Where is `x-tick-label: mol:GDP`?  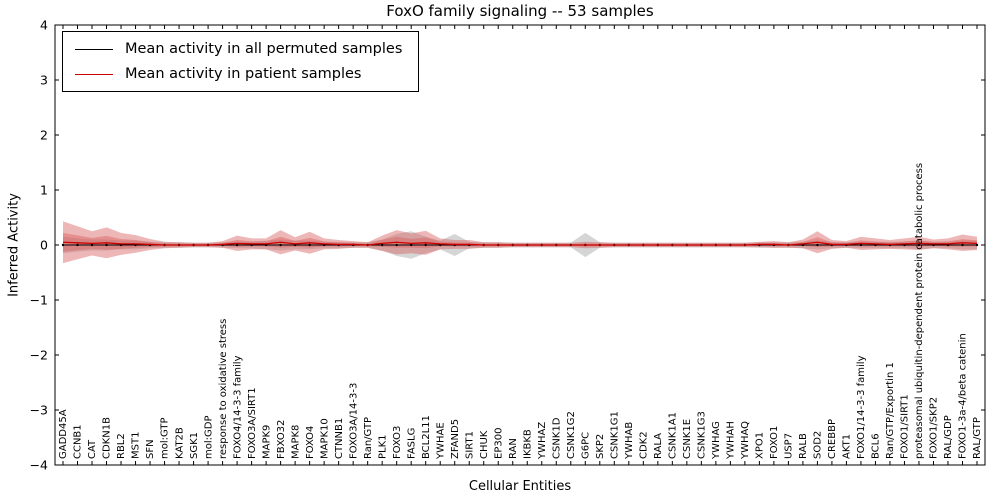 x-tick-label: mol:GDP is located at coordinates (208, 438).